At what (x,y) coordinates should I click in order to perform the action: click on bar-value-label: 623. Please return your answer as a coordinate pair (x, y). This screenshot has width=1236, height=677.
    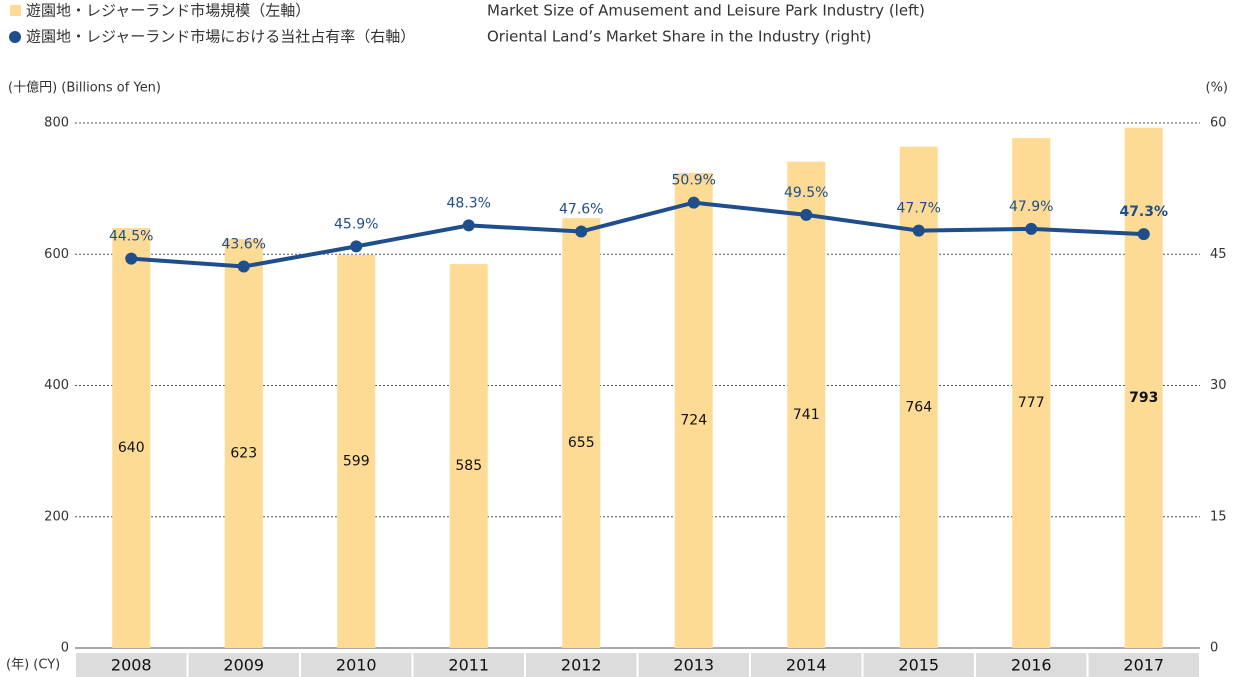
    Looking at the image, I should click on (243, 454).